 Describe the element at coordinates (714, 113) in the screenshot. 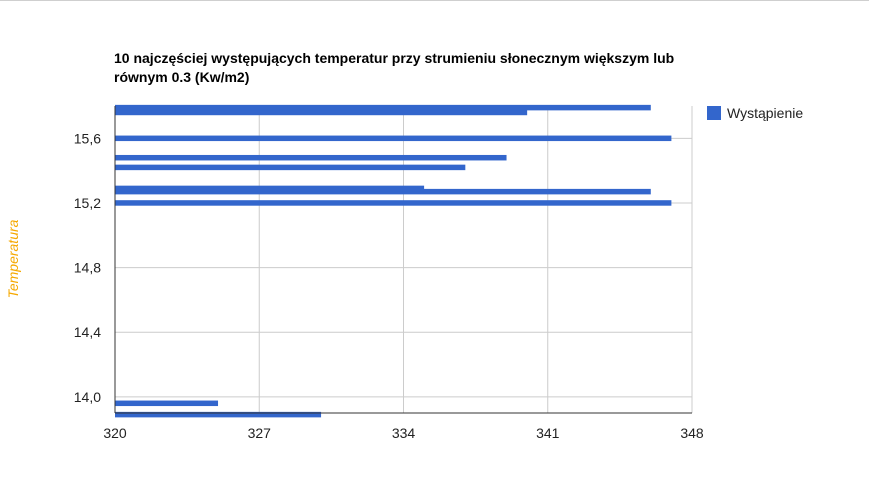

I see `legend-swatch` at that location.